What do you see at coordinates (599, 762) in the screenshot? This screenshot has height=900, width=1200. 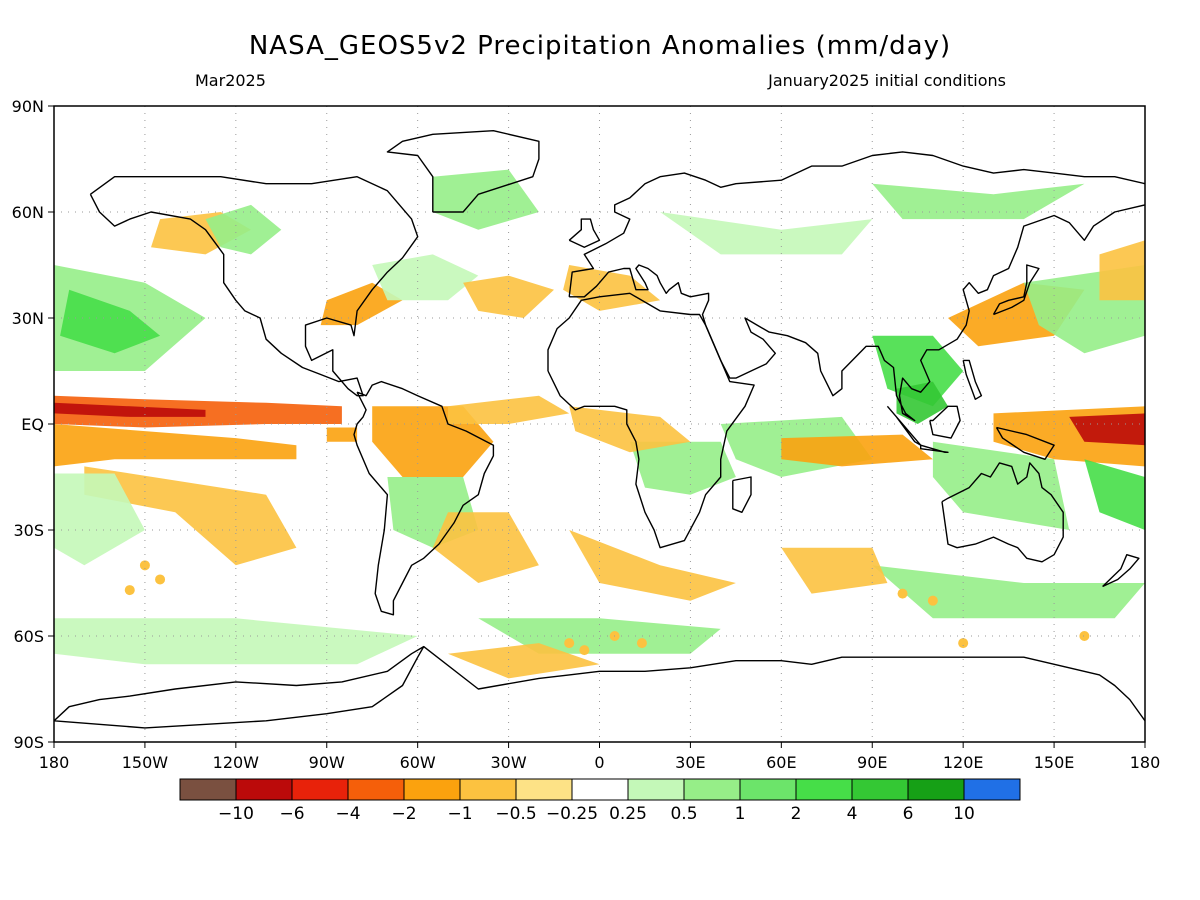 I see `lon-label: 0` at bounding box center [599, 762].